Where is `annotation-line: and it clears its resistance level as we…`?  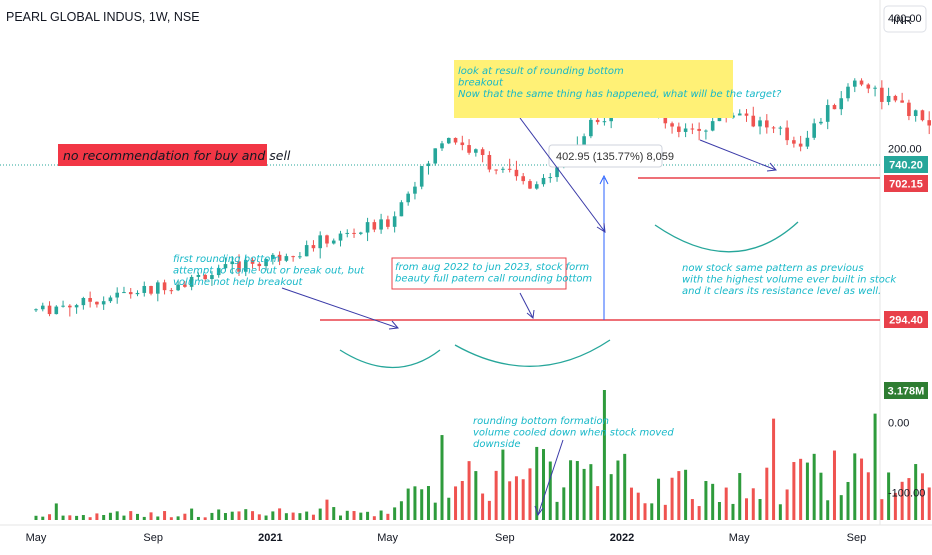 annotation-line: and it clears its resistance level as we… is located at coordinates (781, 291).